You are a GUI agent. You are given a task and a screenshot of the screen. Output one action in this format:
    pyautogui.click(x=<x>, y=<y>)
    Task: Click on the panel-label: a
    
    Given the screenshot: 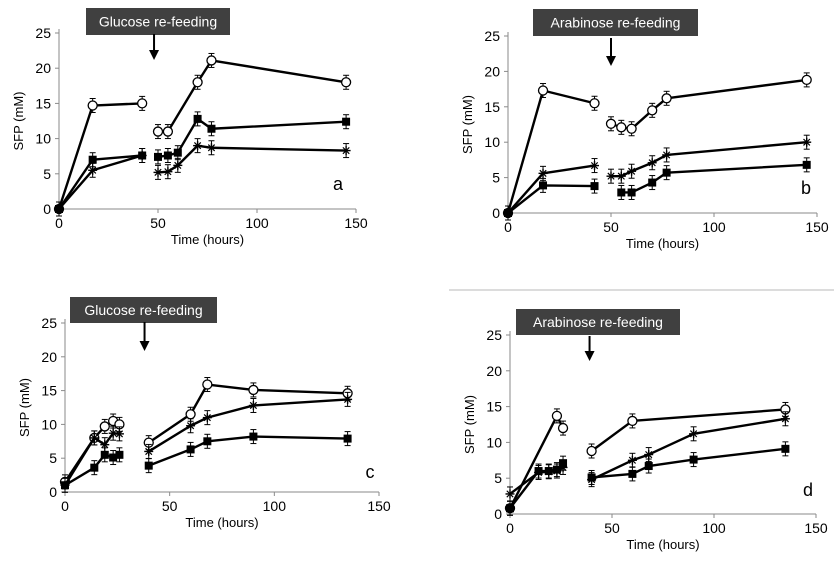 What is the action you would take?
    pyautogui.click(x=338, y=184)
    